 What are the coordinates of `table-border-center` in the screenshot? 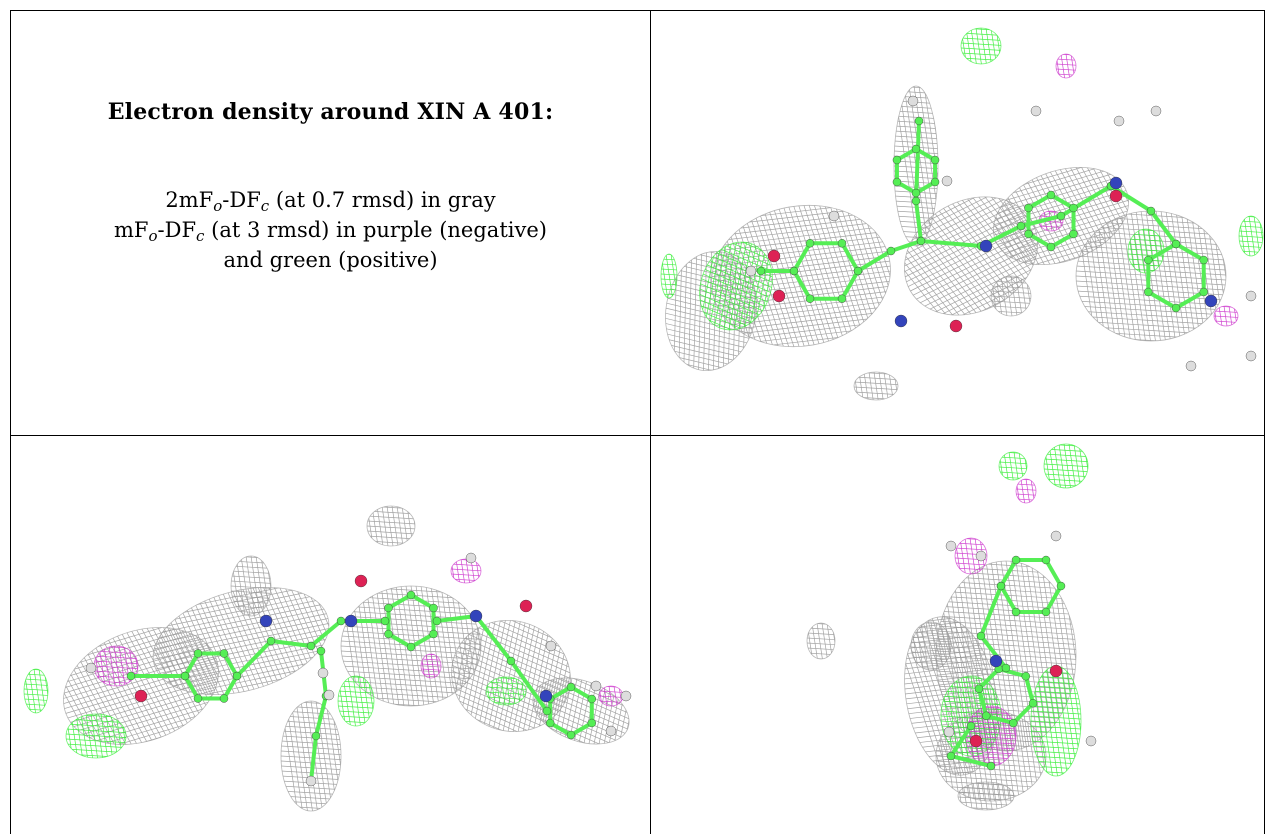 It's located at (650, 422).